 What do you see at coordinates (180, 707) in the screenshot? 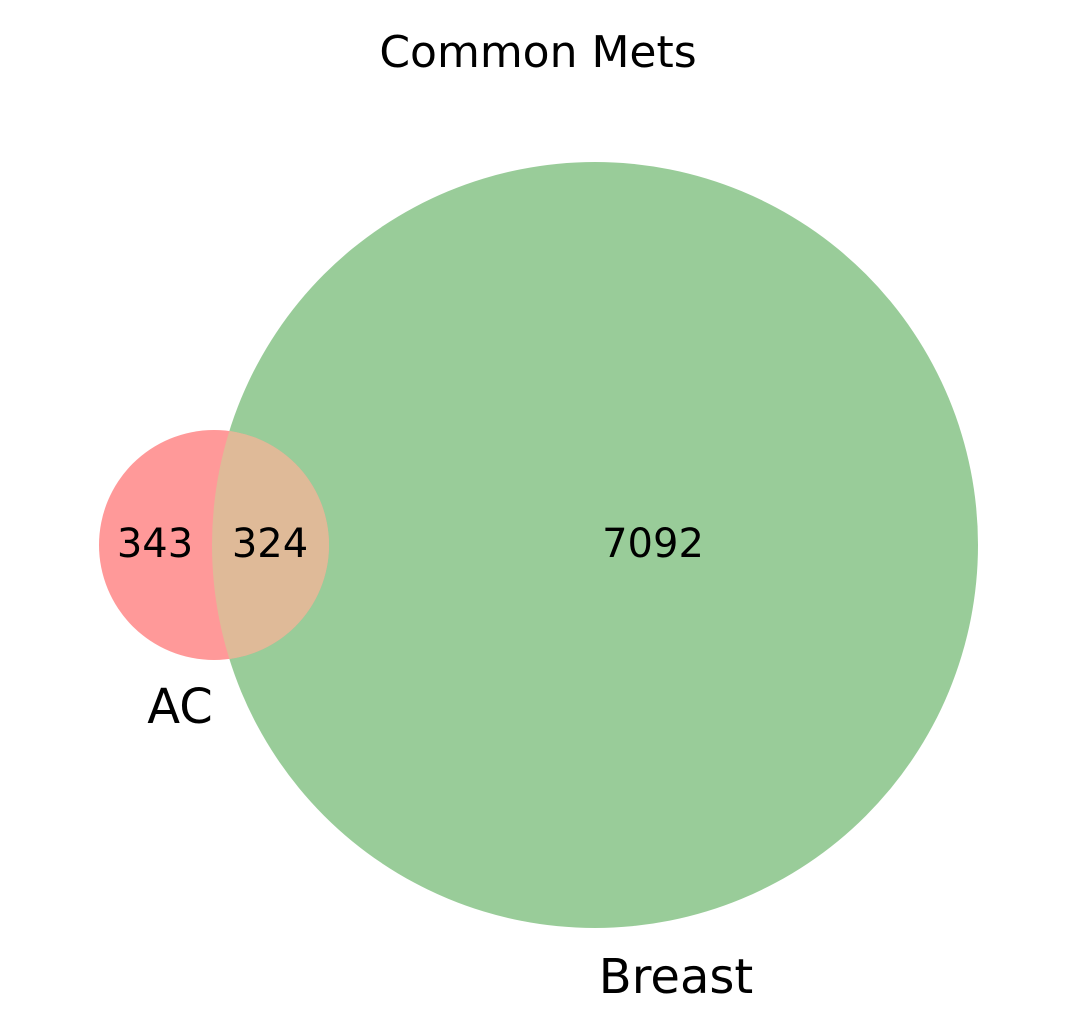
I see `ac-set-label: AC` at bounding box center [180, 707].